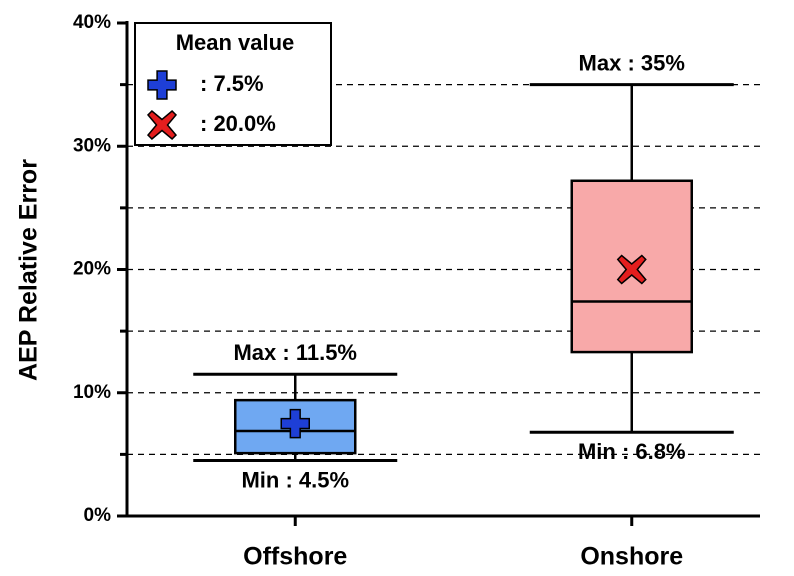 This screenshot has width=794, height=576. What do you see at coordinates (295, 479) in the screenshot?
I see `min-label: Min : 4.5%` at bounding box center [295, 479].